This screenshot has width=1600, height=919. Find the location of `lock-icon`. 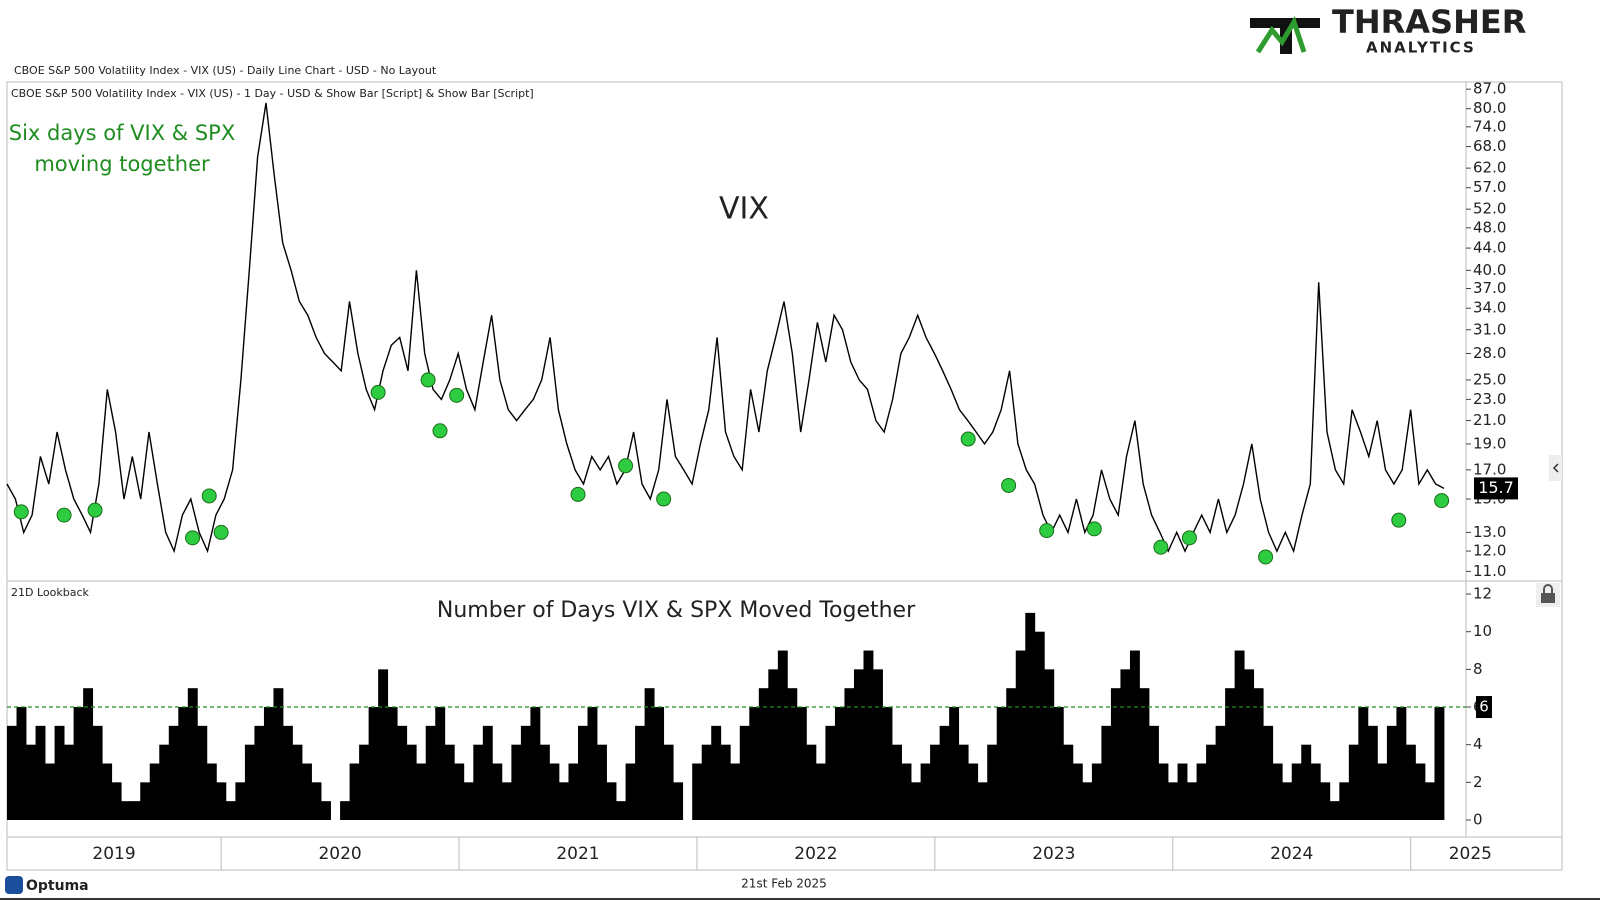

lock-icon is located at coordinates (1548, 595).